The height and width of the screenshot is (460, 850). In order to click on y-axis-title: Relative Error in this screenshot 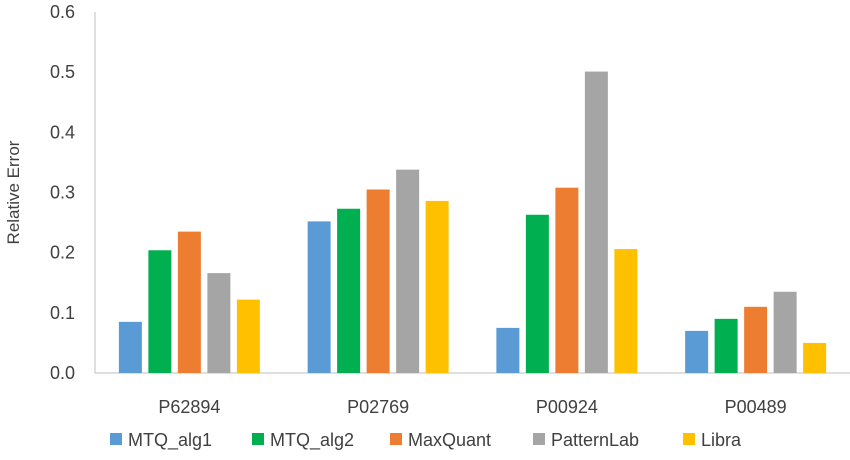, I will do `click(13, 192)`.